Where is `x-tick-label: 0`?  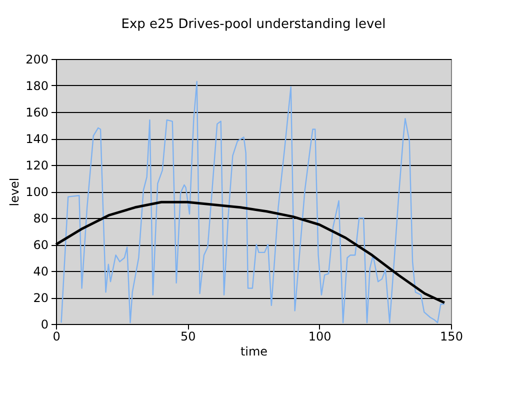 x-tick-label: 0 is located at coordinates (56, 337).